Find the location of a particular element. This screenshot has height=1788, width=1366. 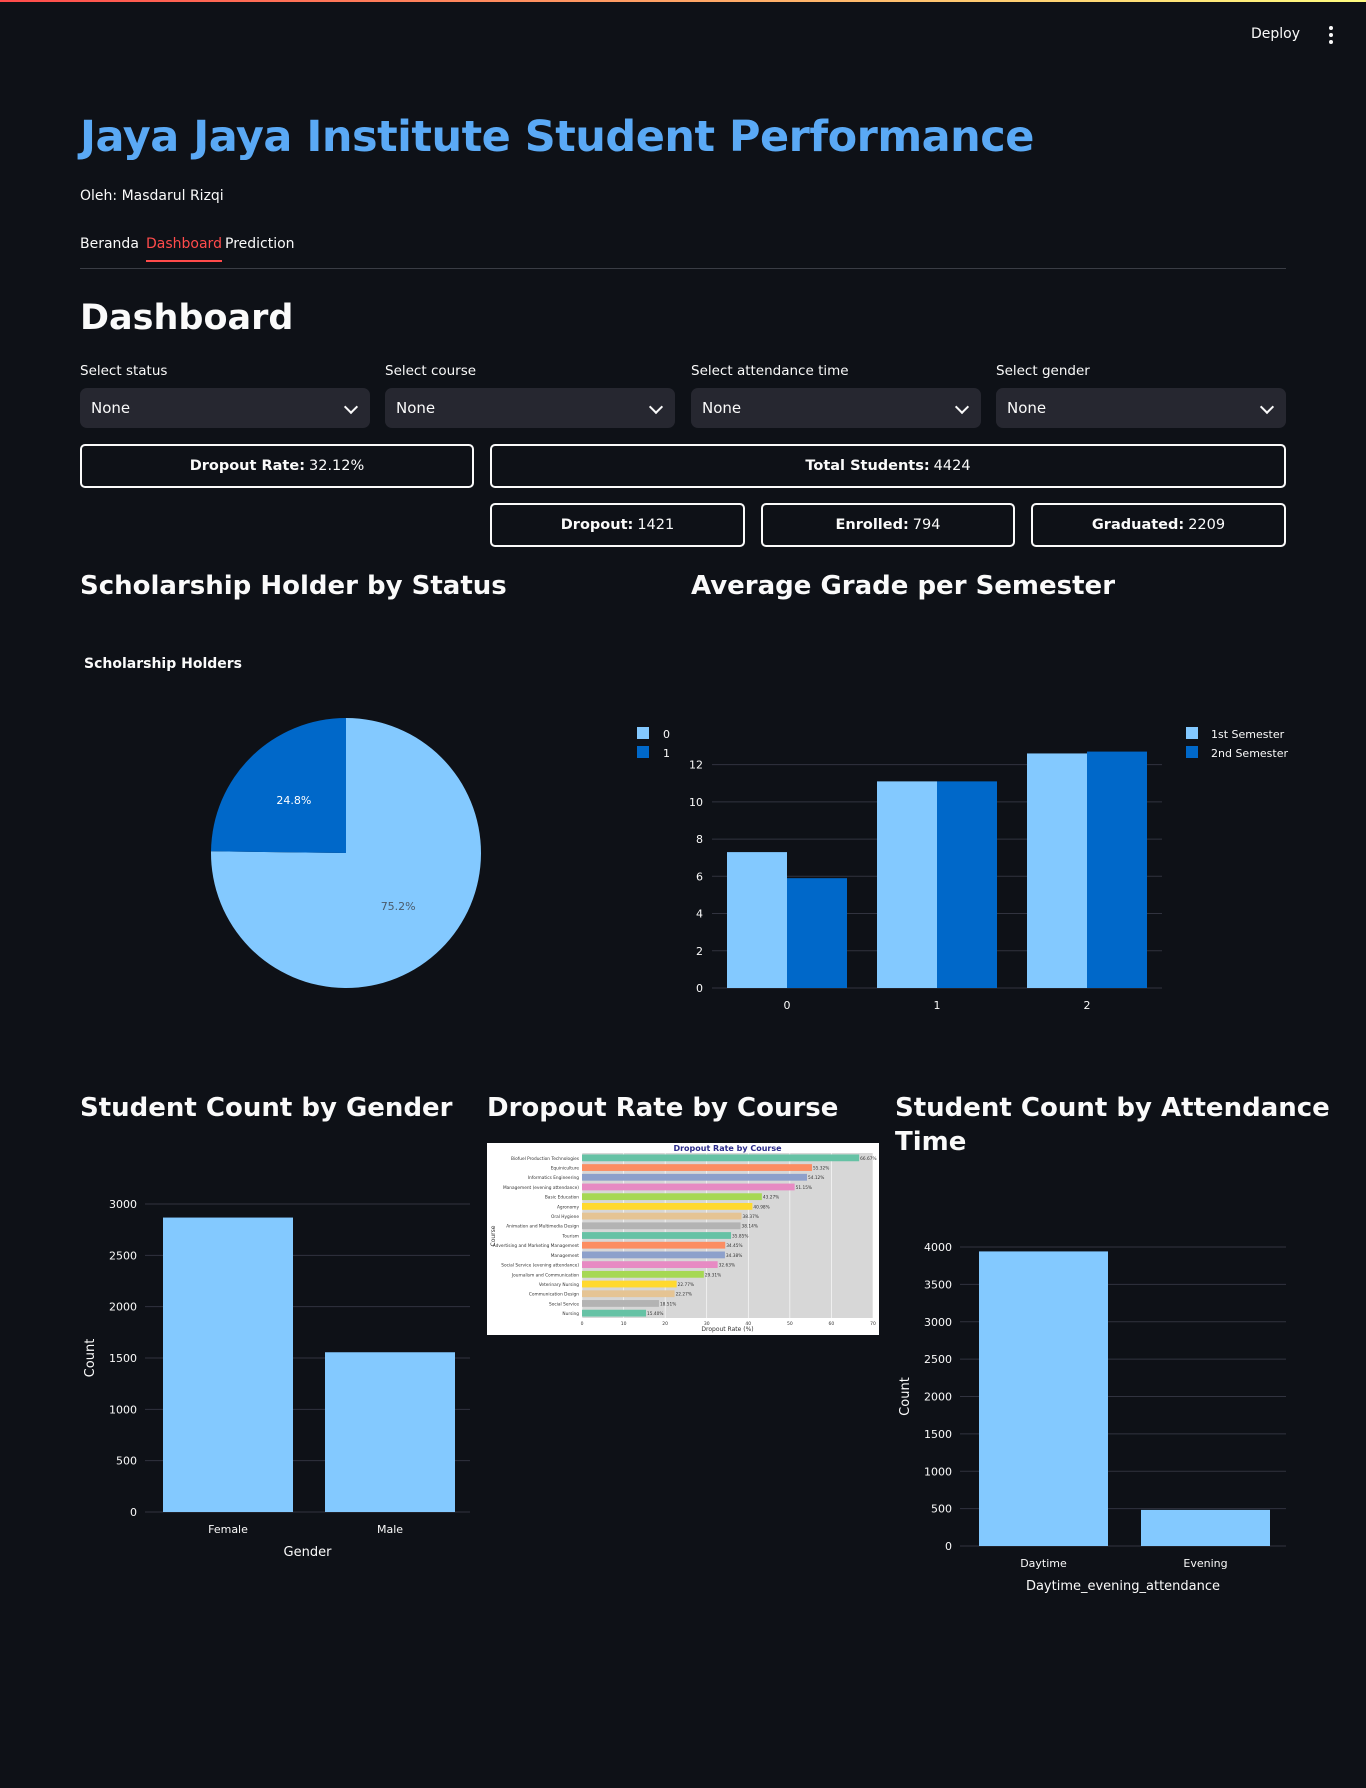

course-value-label: 32.63% is located at coordinates (727, 1266).